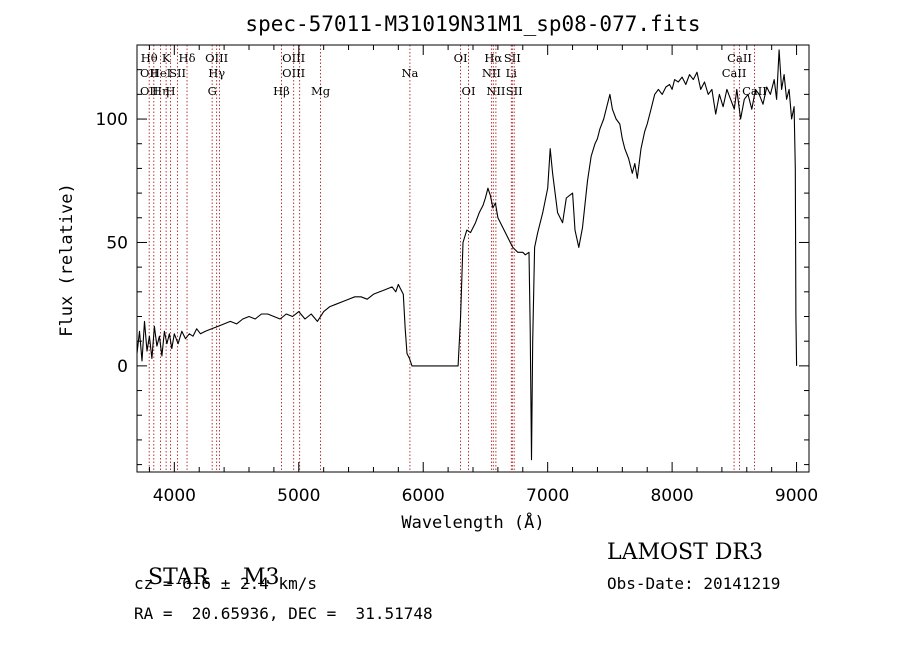 Image resolution: width=900 pixels, height=649 pixels. I want to click on line-label-19-0: NII, so click(495, 91).